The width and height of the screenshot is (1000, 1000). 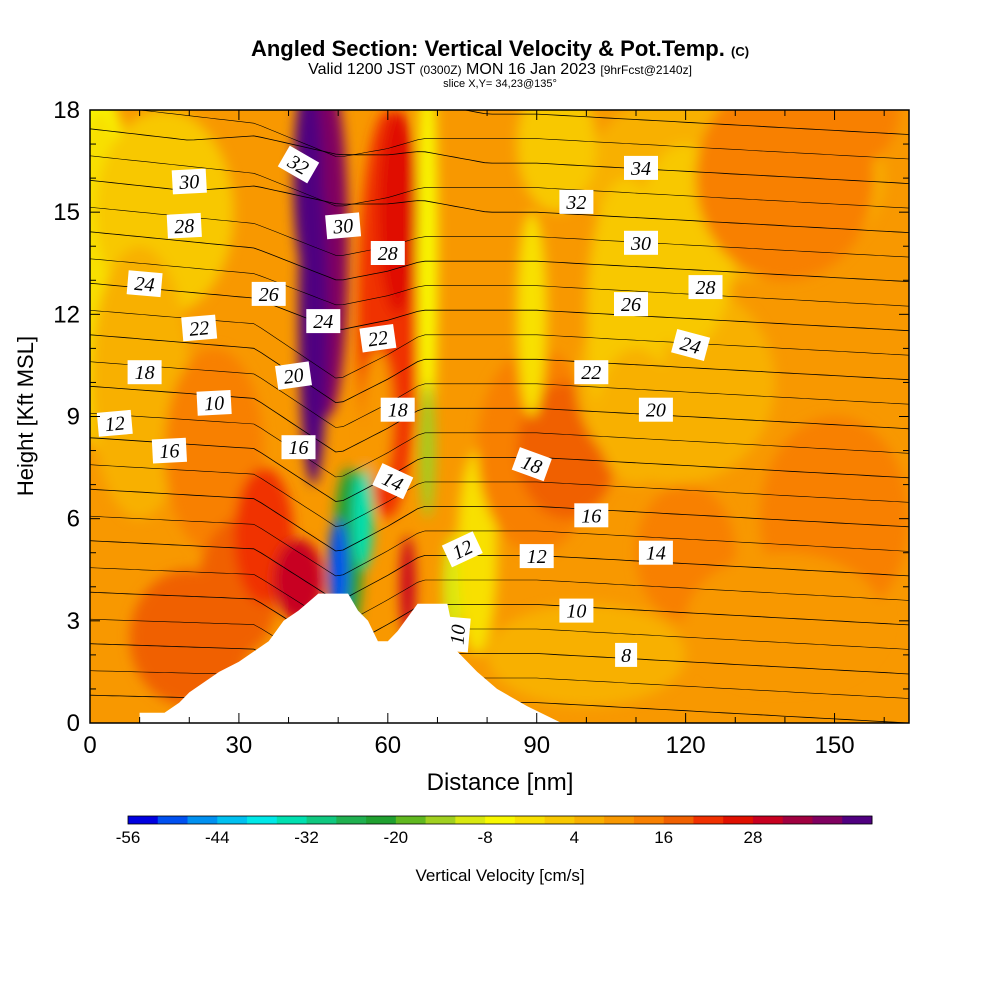 I want to click on slice-info: slice X,Y= 34,23@135°, so click(x=500, y=84).